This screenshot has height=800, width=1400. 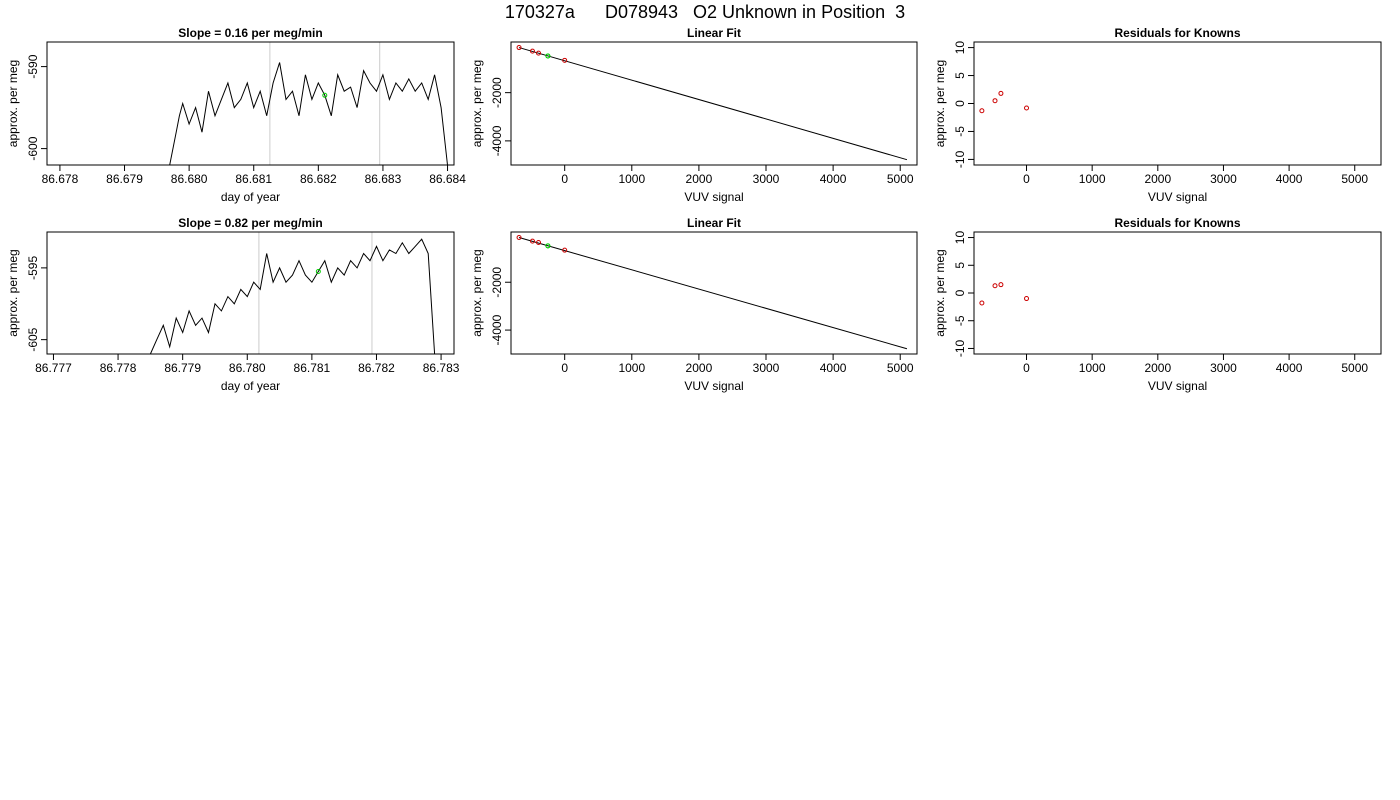 What do you see at coordinates (33, 148) in the screenshot?
I see `y-tick-label: -600` at bounding box center [33, 148].